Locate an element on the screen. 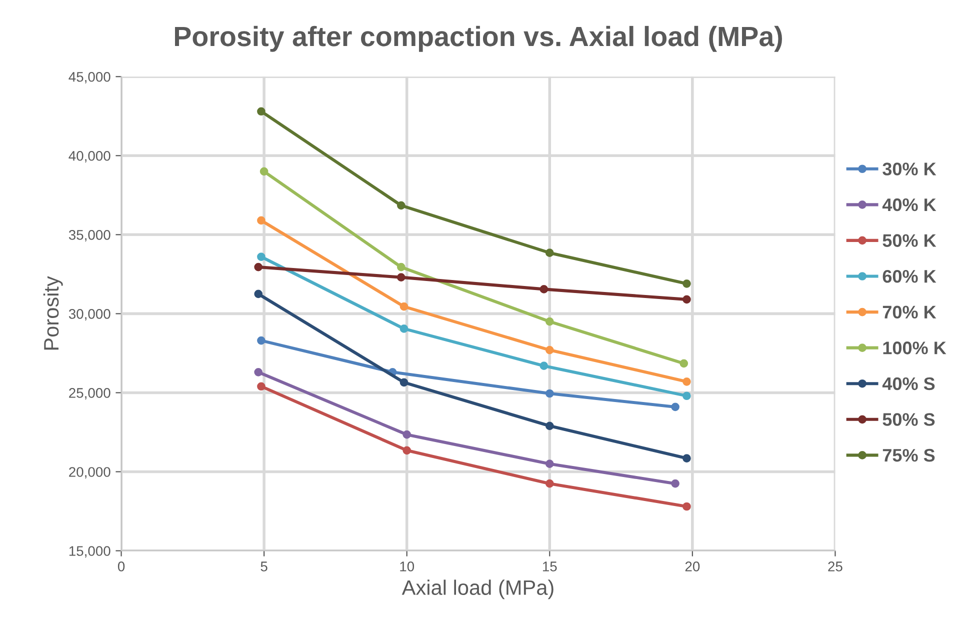  chart-title: Porosity after compaction vs. Axial load (MPa) is located at coordinates (478, 39).